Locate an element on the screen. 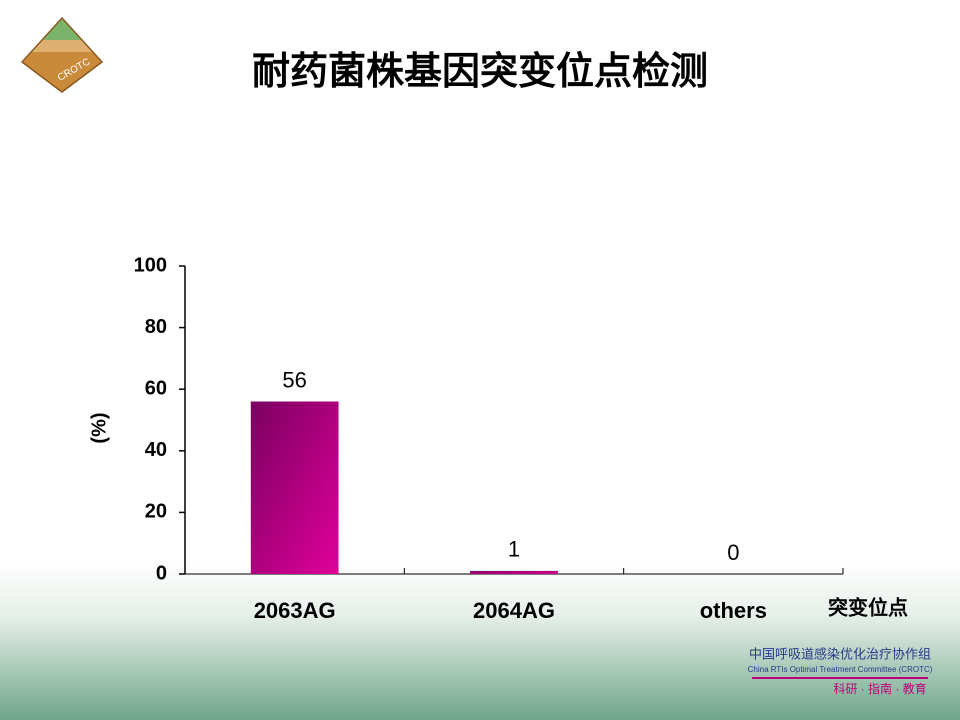 The width and height of the screenshot is (960, 720). logo: CROTC is located at coordinates (62, 54).